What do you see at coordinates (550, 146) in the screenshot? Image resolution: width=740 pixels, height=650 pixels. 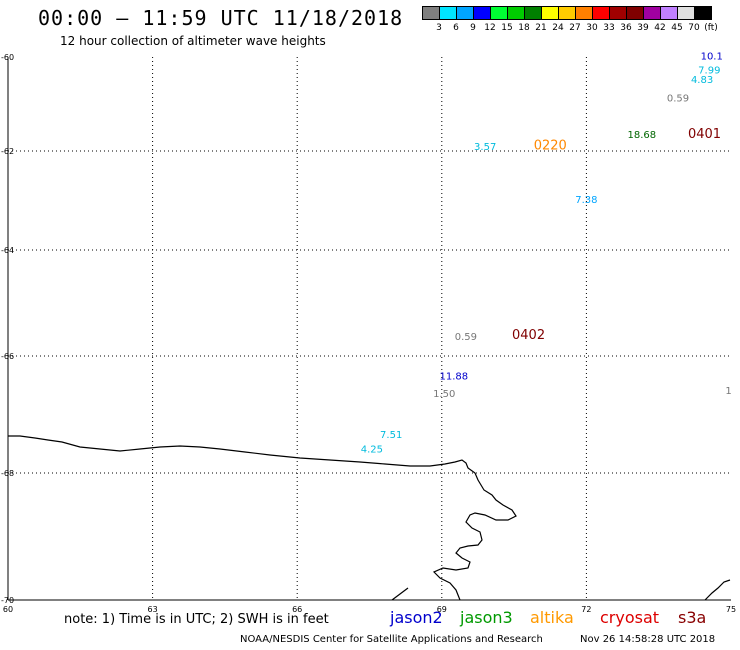 I see `pass-time-label: 0220` at bounding box center [550, 146].